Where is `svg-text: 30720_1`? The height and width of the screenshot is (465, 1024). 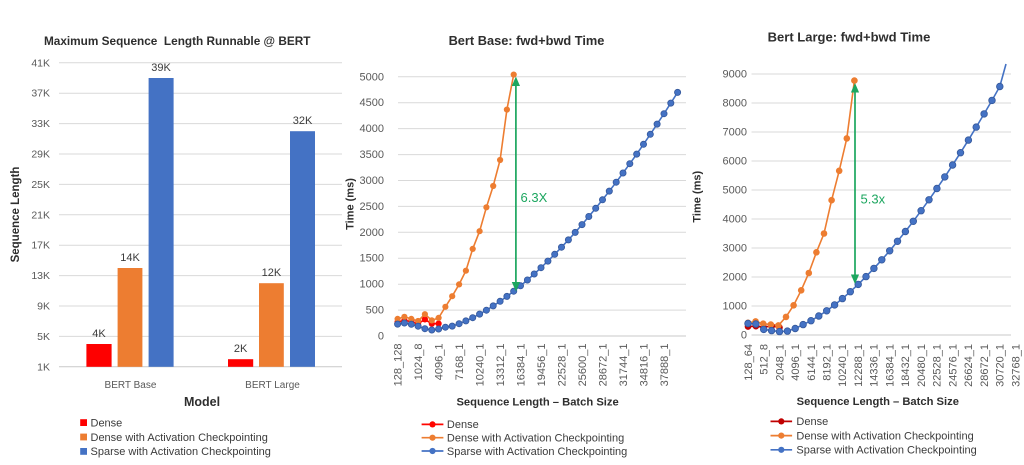
svg-text: 30720_1 is located at coordinates (1001, 365).